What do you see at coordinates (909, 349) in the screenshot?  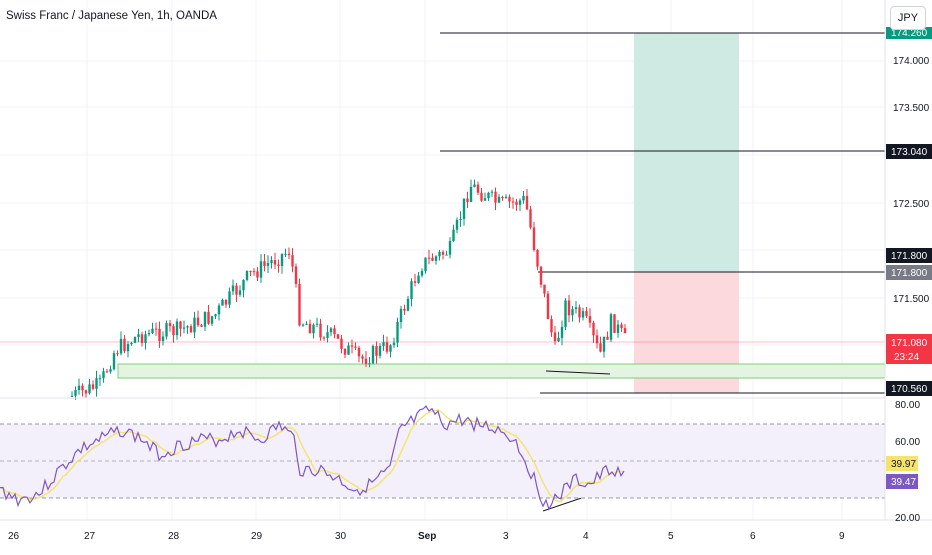 I see `current-price-badge: 171.080 23:24` at bounding box center [909, 349].